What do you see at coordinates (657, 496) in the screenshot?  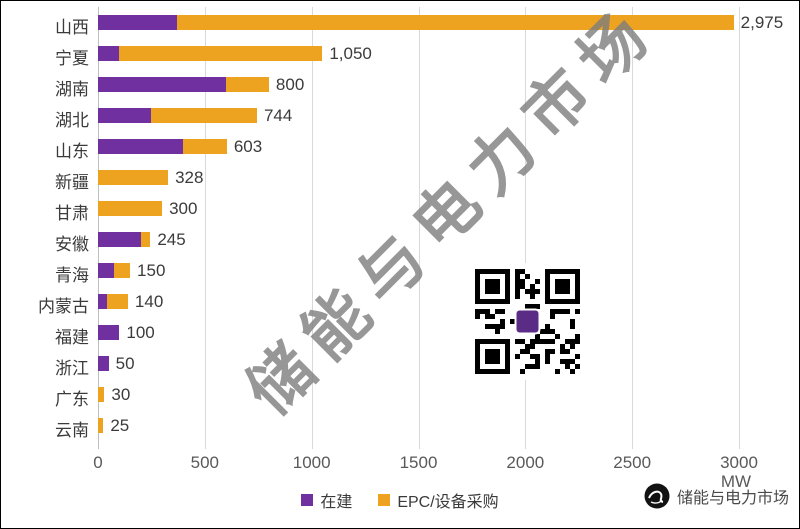 I see `brand-logo-icon` at bounding box center [657, 496].